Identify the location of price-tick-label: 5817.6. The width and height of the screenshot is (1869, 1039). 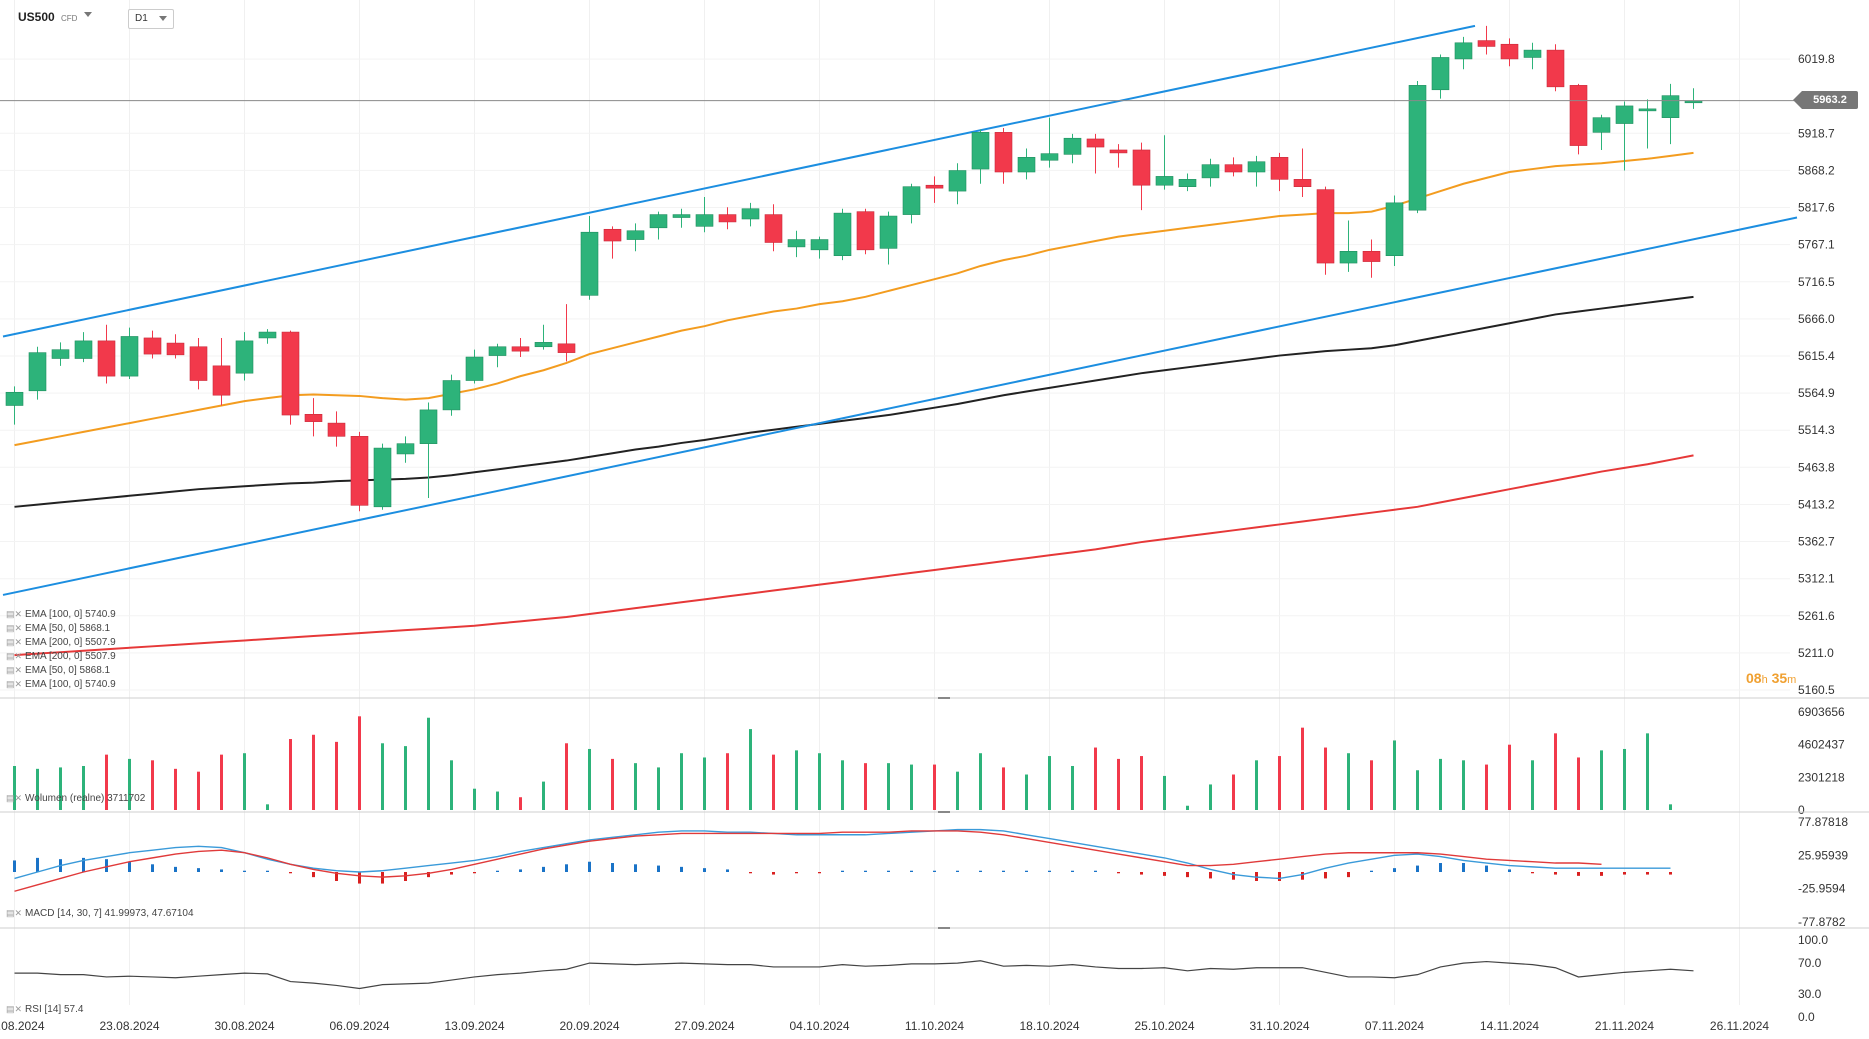
(1816, 208).